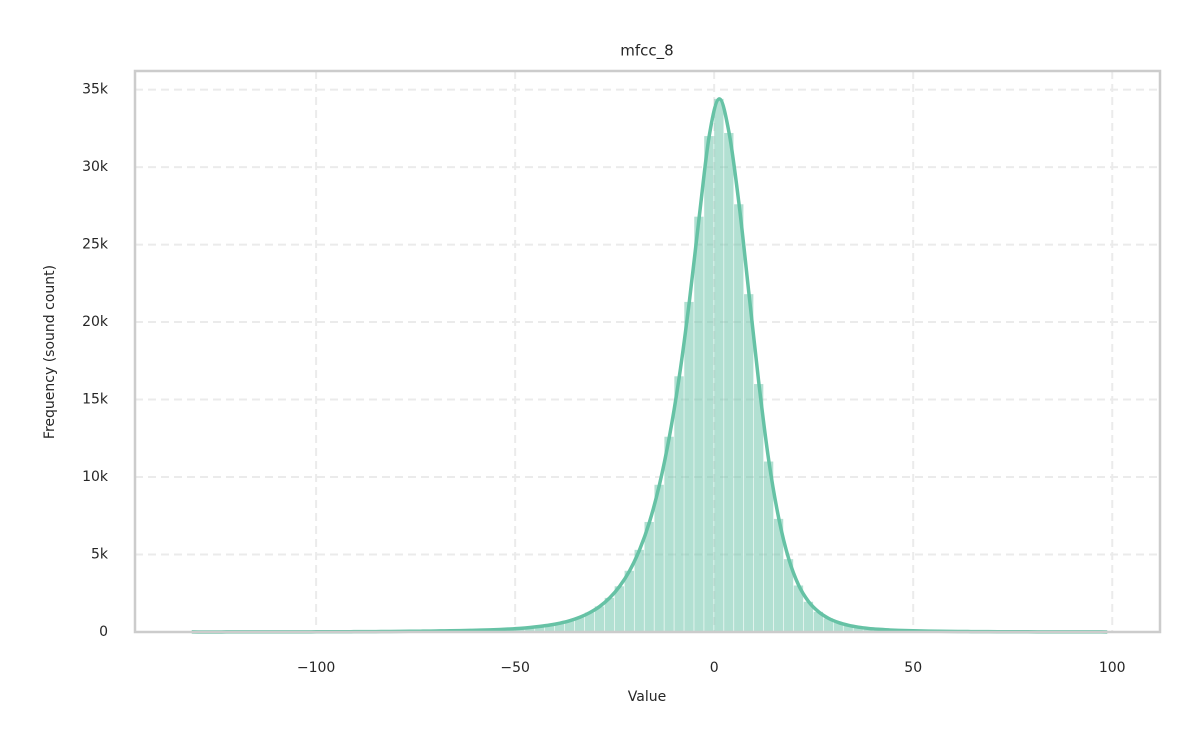  Describe the element at coordinates (100, 555) in the screenshot. I see `y-tick-label: 5k` at that location.